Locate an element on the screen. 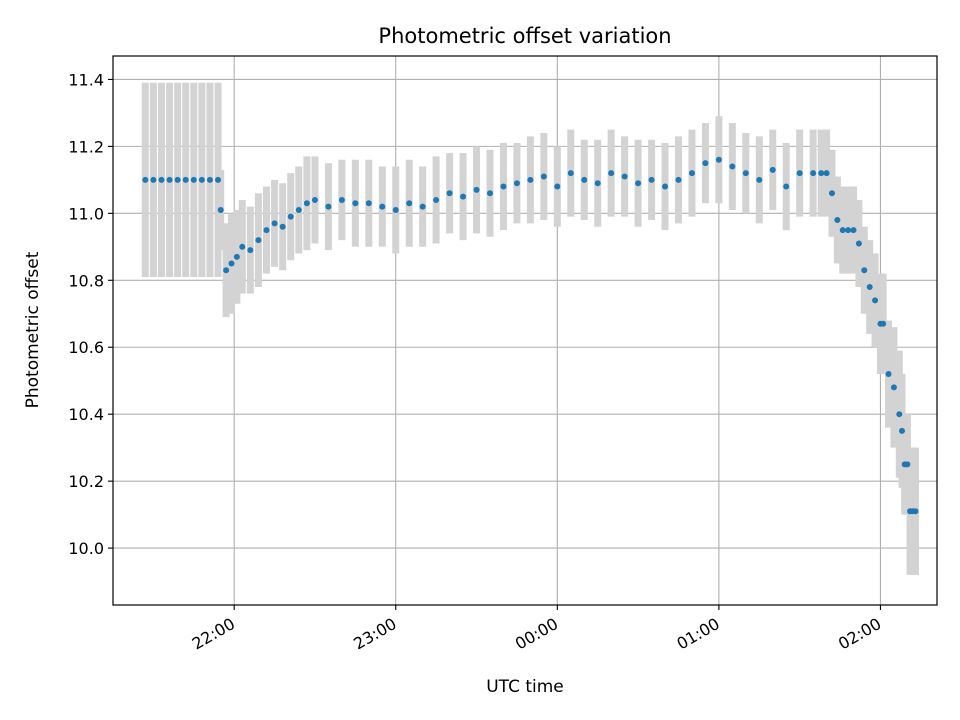 Image resolution: width=960 pixels, height=720 pixels. chart-title: Photometric offset variation is located at coordinates (524, 36).